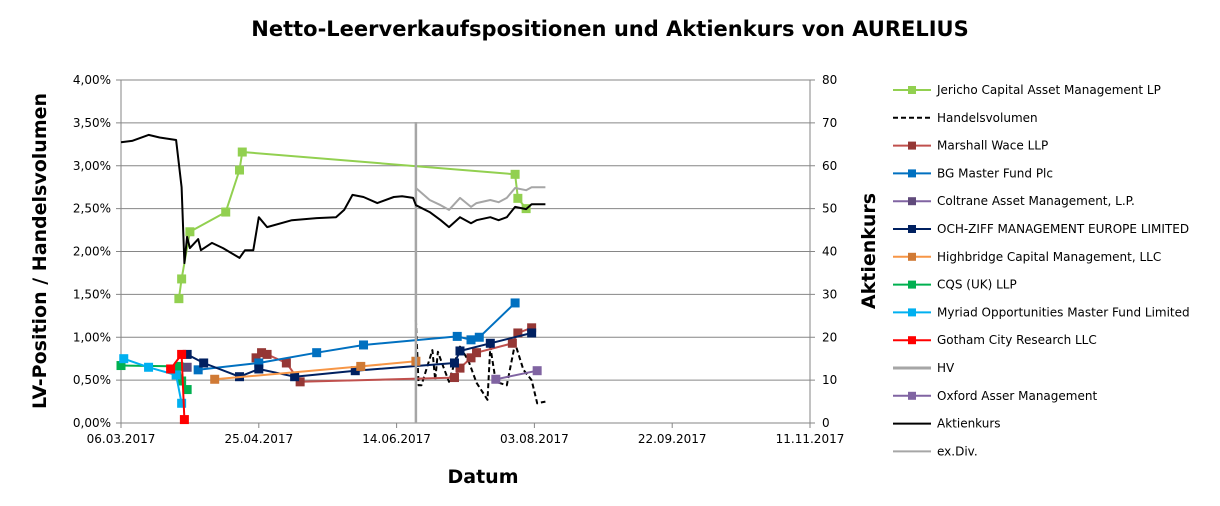  What do you see at coordinates (92, 209) in the screenshot?
I see `y-tick-label: 2,50%` at bounding box center [92, 209].